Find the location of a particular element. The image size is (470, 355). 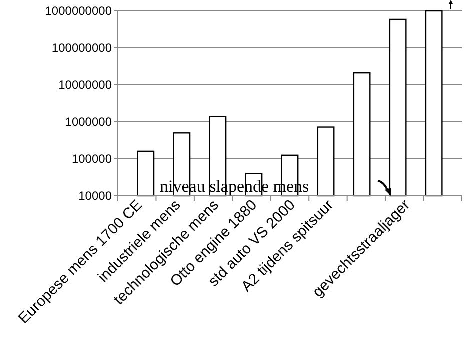

y-tick-label: 10000 is located at coordinates (95, 196).